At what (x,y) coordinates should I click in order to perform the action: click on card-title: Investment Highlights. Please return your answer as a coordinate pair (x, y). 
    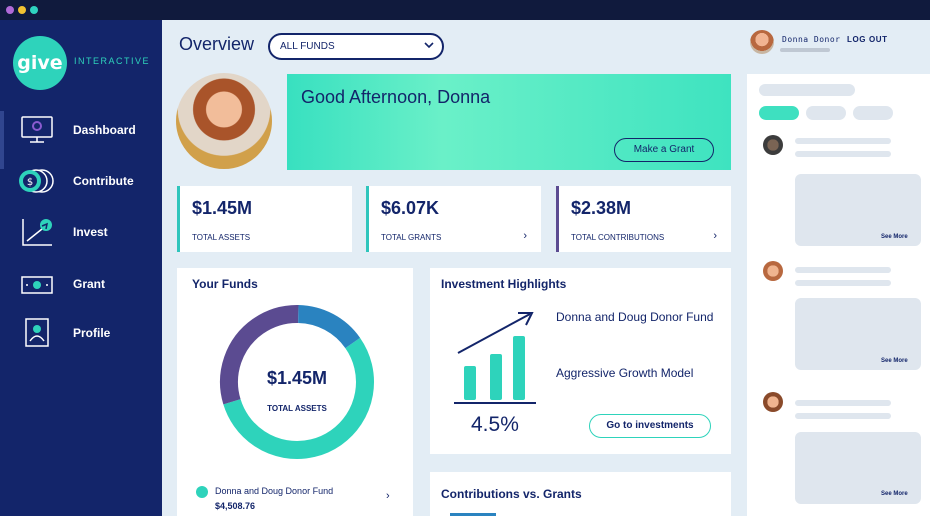
    Looking at the image, I should click on (504, 284).